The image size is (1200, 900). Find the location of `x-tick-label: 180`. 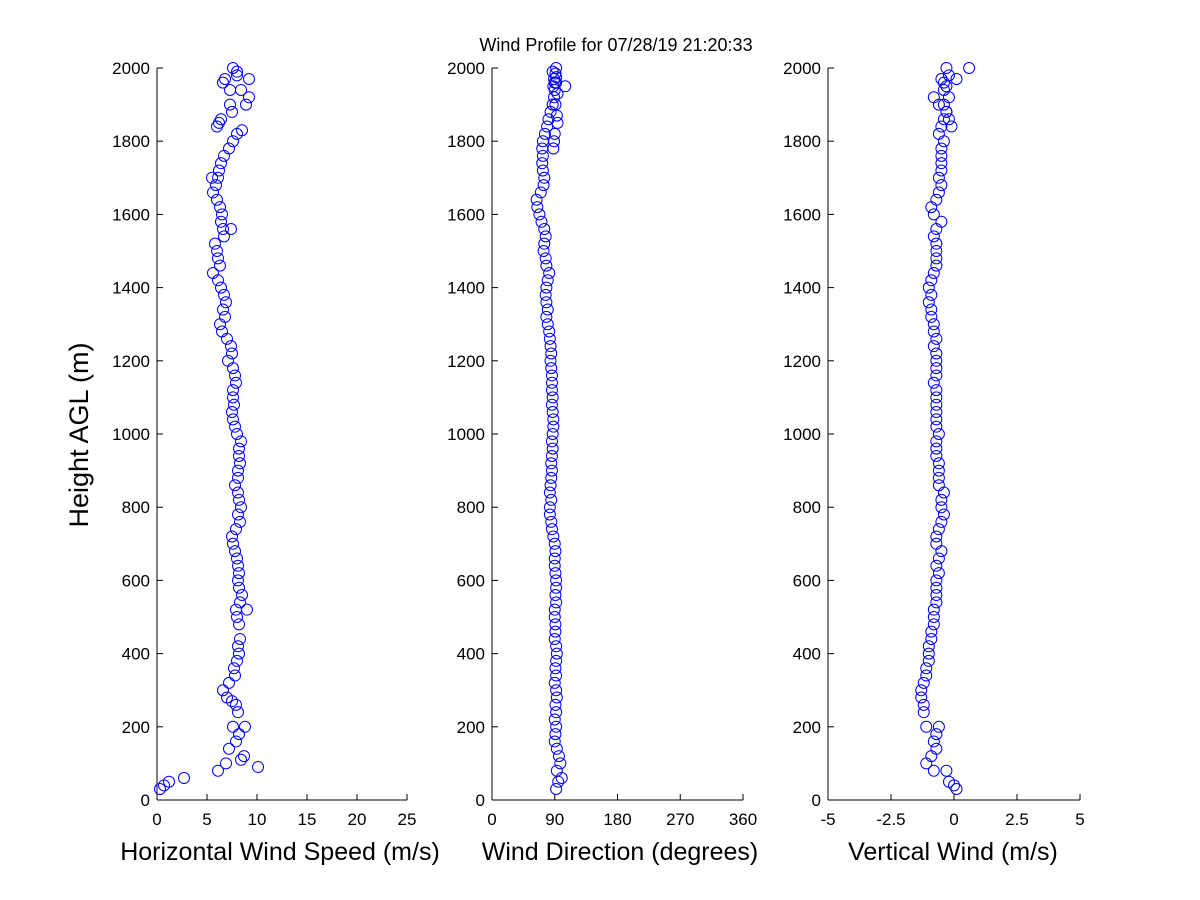

x-tick-label: 180 is located at coordinates (617, 819).